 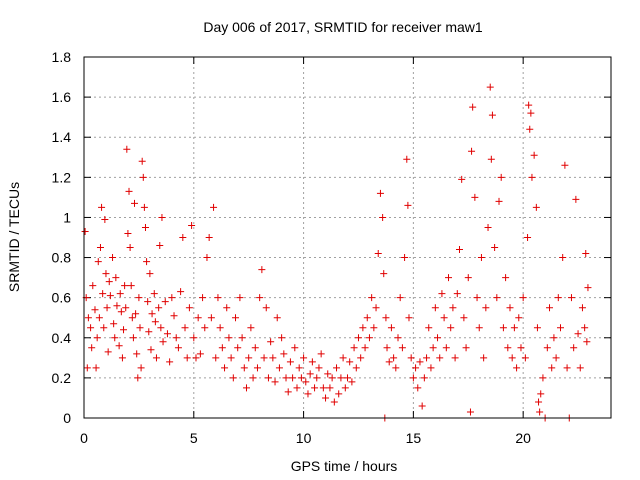 I want to click on y-tick-label: 1, so click(x=67, y=217).